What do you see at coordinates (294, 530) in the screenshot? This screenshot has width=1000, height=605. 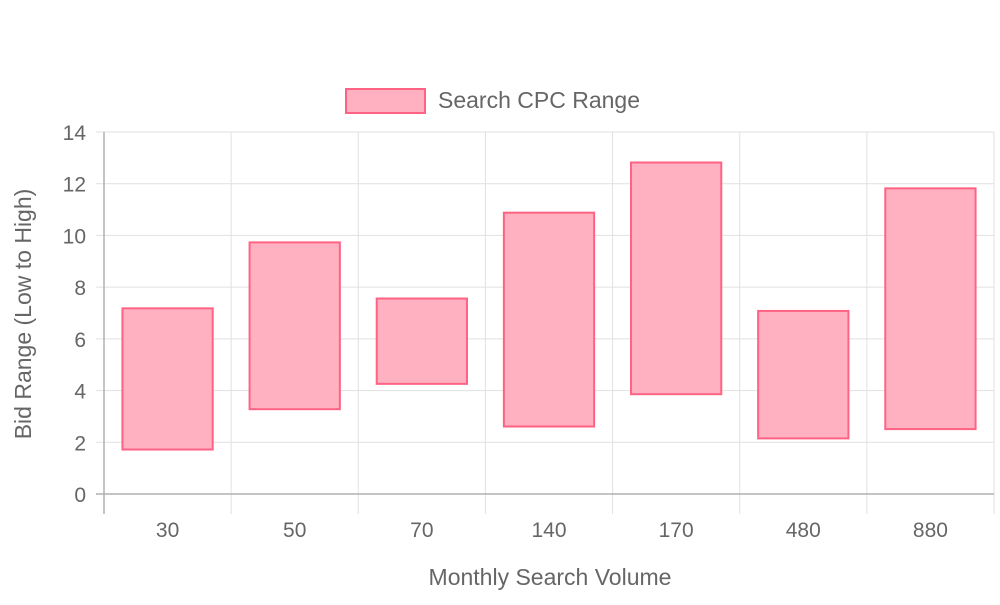 I see `x-tick-label: 50` at bounding box center [294, 530].